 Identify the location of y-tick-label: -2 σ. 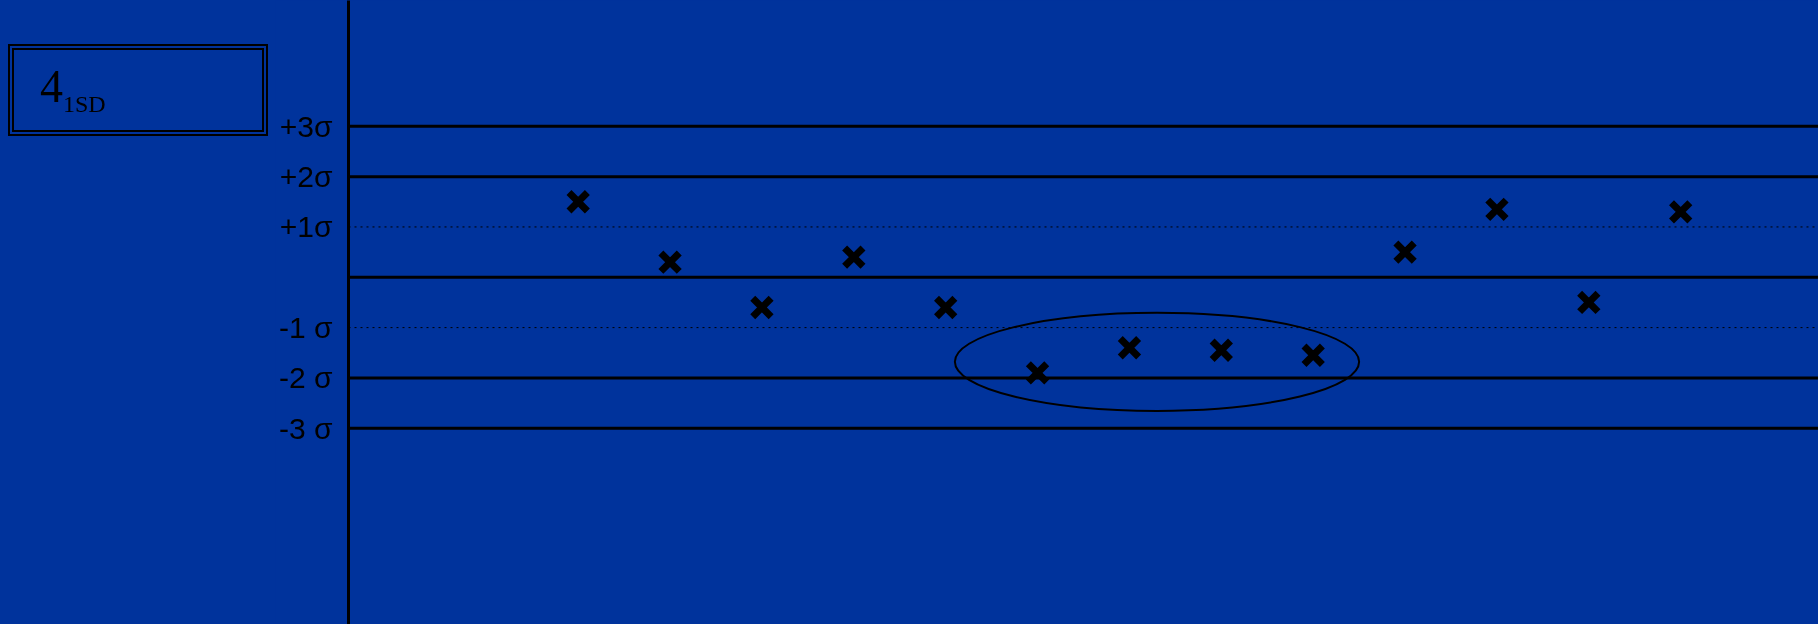
(305, 378).